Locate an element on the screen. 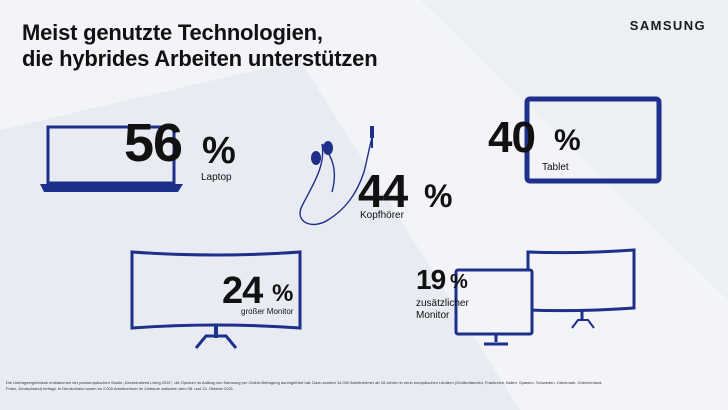  laptop-icon is located at coordinates (111, 158).